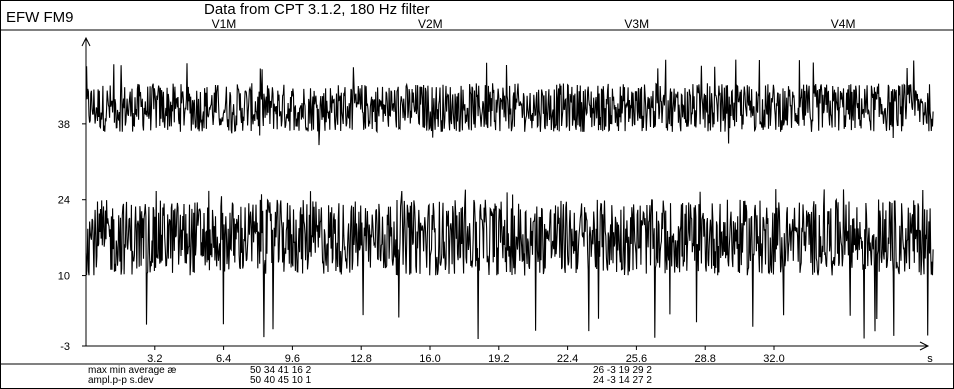 This screenshot has width=954, height=389. Describe the element at coordinates (930, 359) in the screenshot. I see `x-axis-label: s` at that location.